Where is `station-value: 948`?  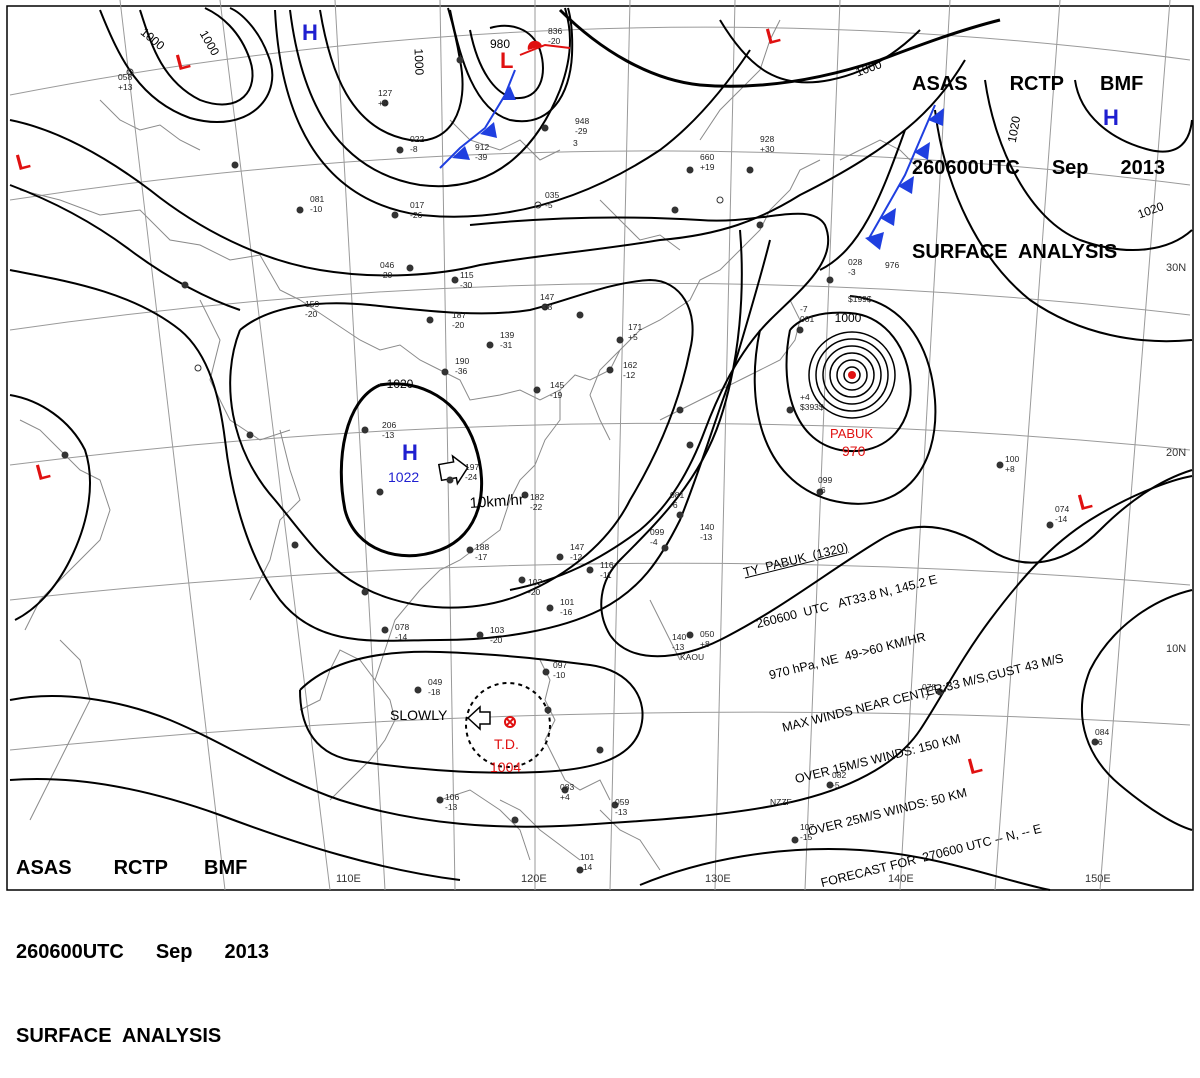
station-value: 948 is located at coordinates (582, 121).